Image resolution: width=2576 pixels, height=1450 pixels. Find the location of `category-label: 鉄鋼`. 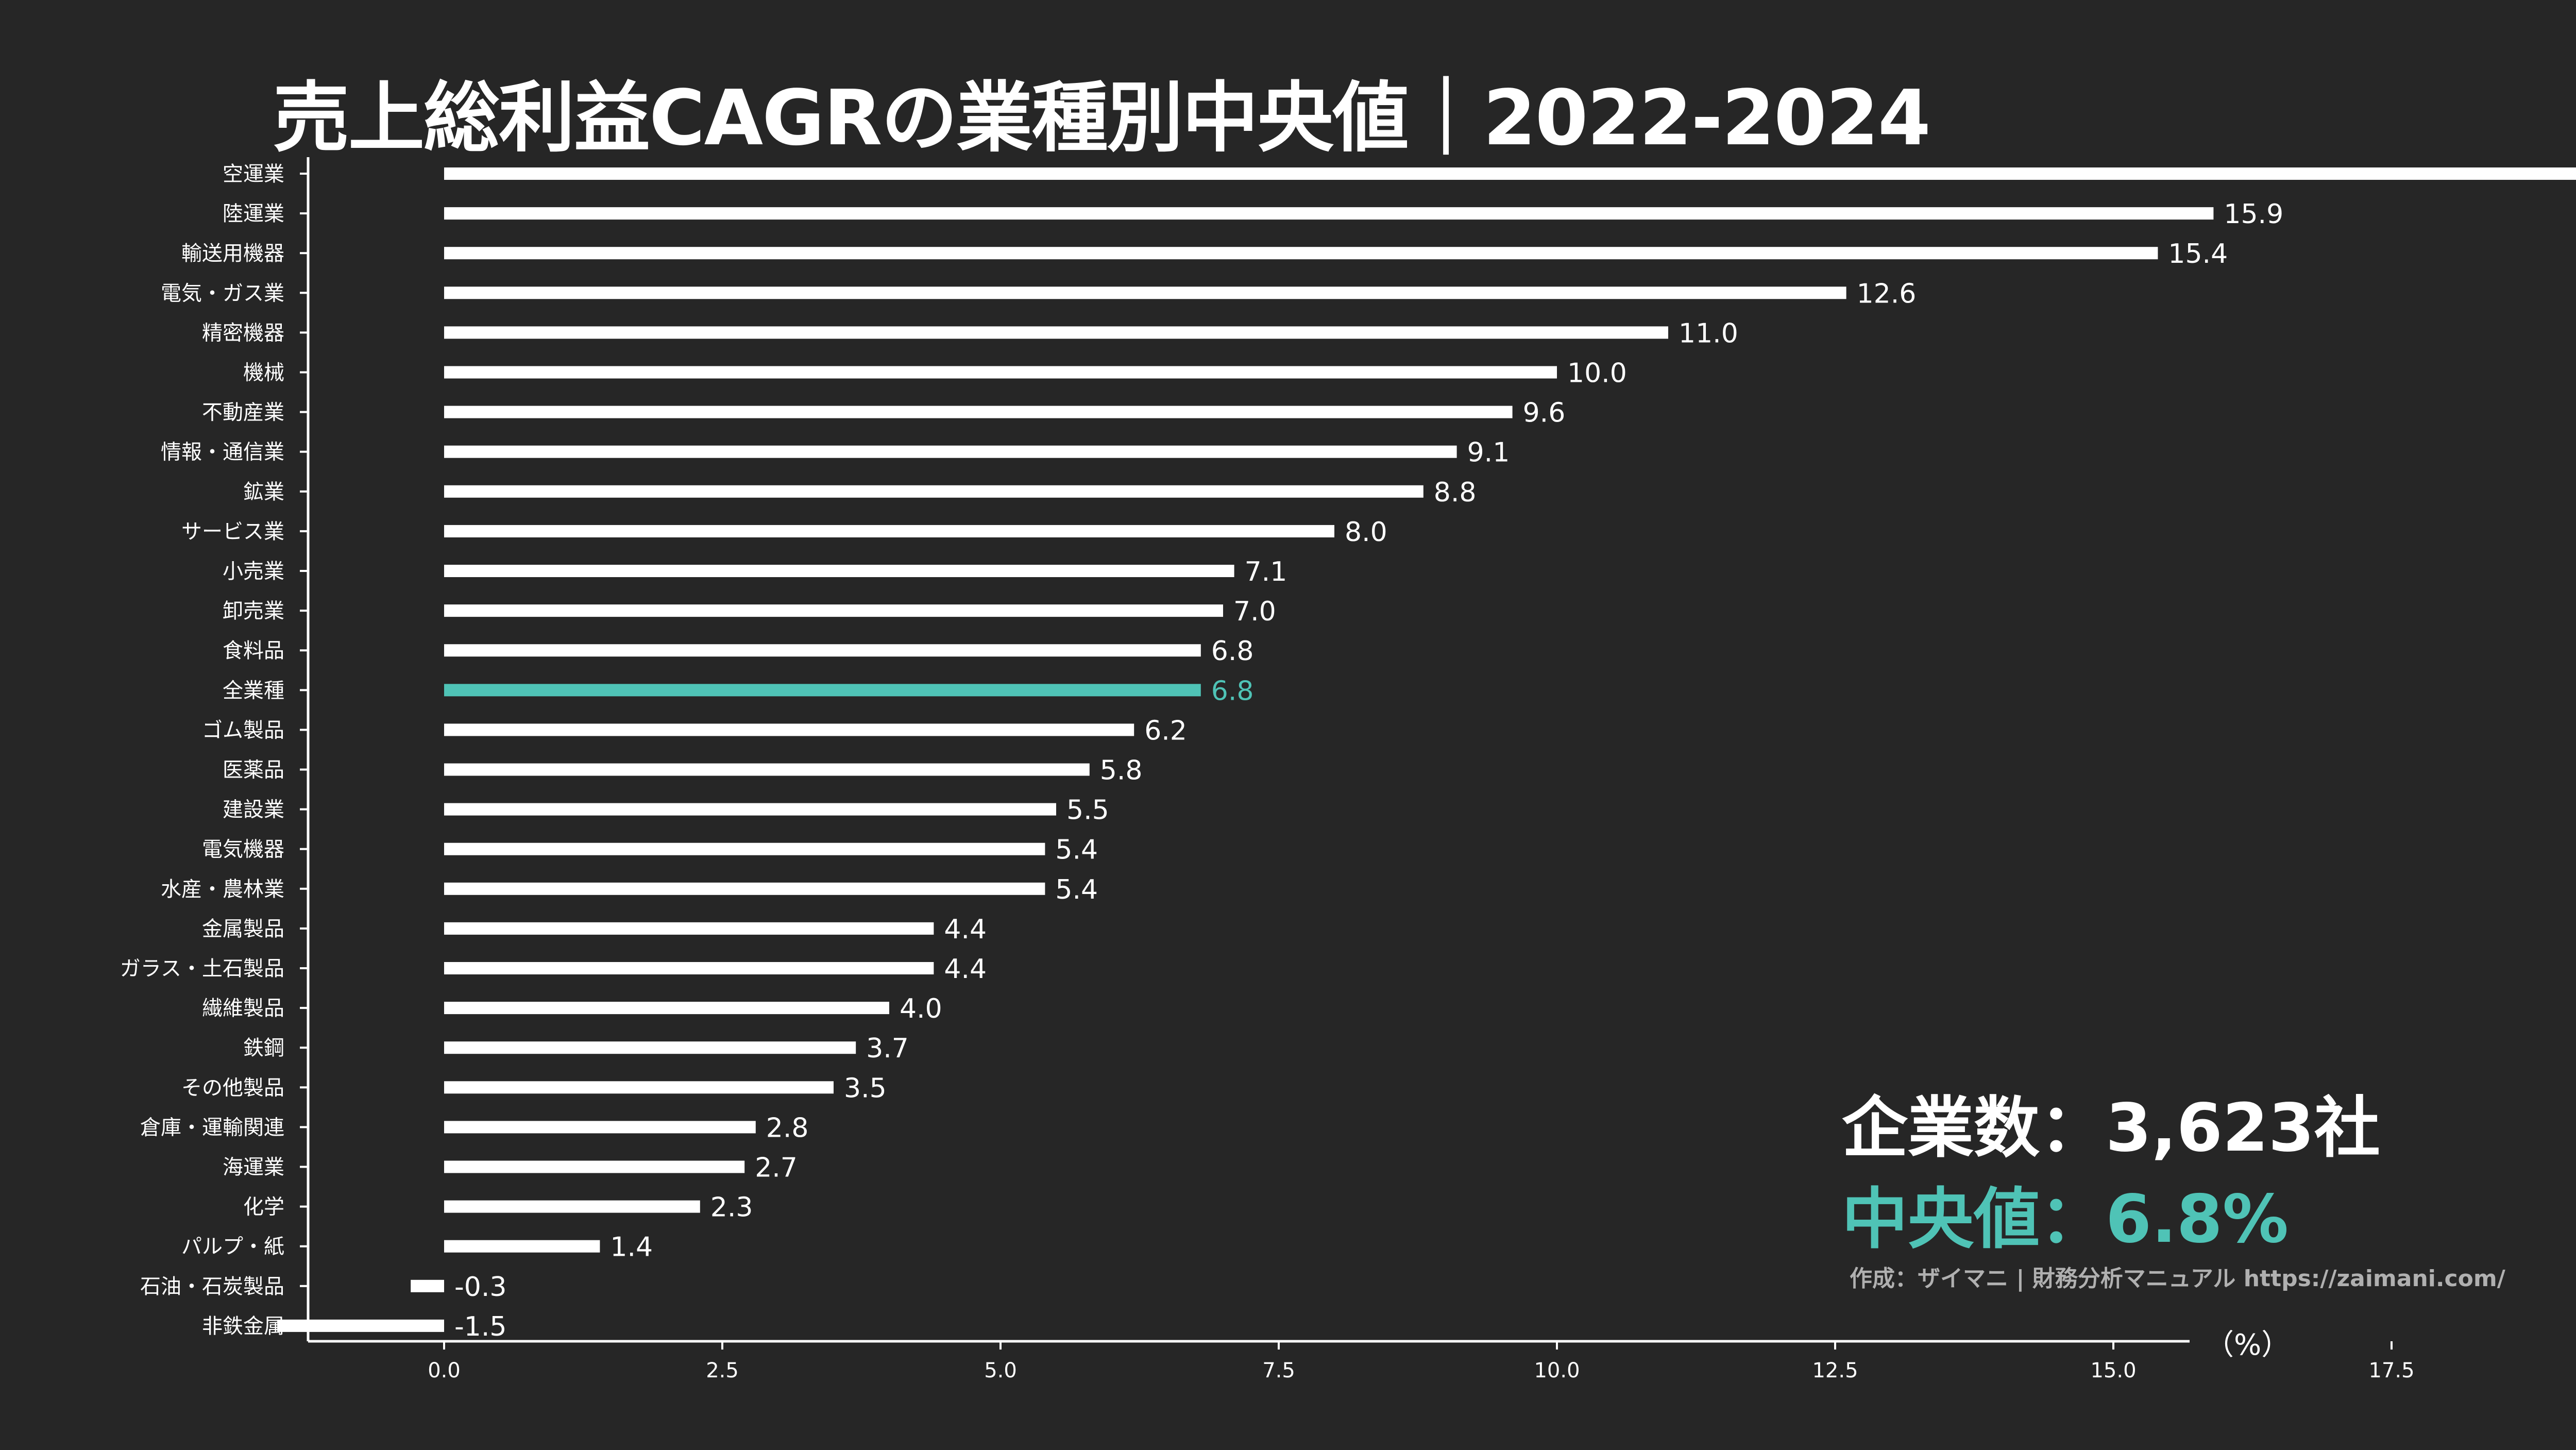

category-label: 鉄鋼 is located at coordinates (263, 1048).